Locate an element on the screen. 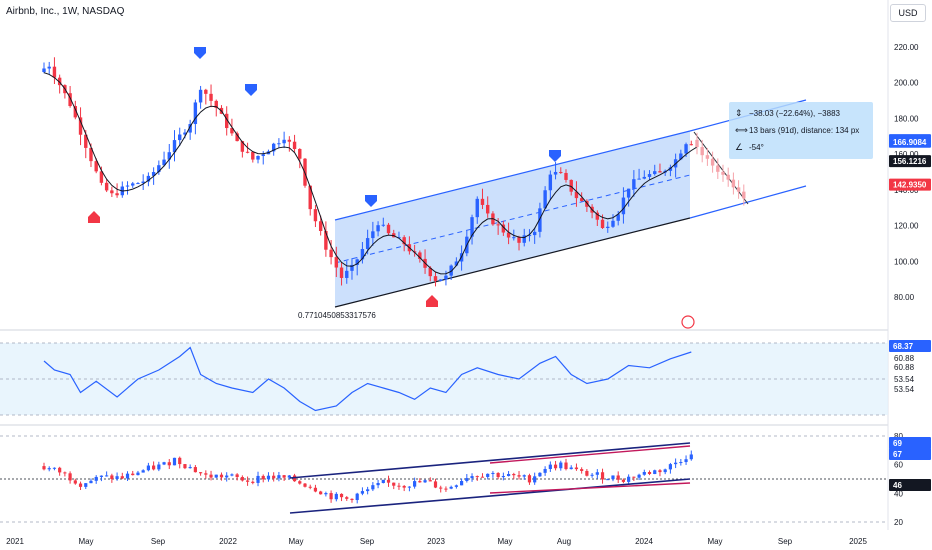 The image size is (932, 550). time-axis-label: Sep is located at coordinates (158, 541).